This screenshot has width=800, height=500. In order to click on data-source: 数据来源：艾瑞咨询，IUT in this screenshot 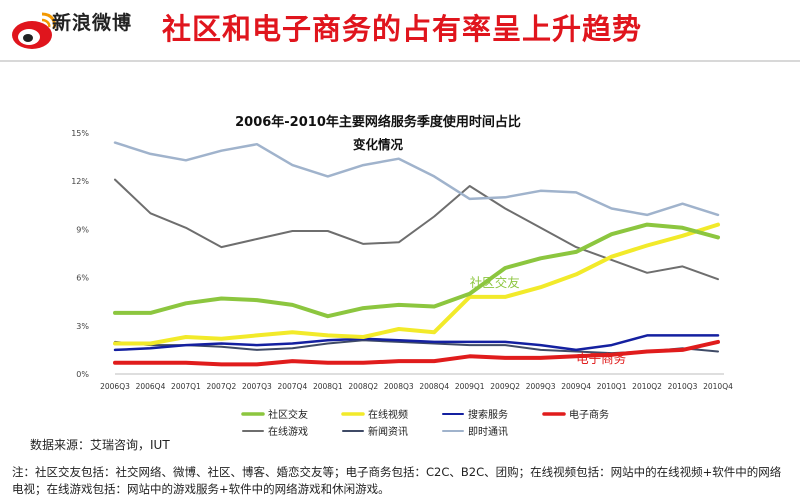, I will do `click(100, 445)`.